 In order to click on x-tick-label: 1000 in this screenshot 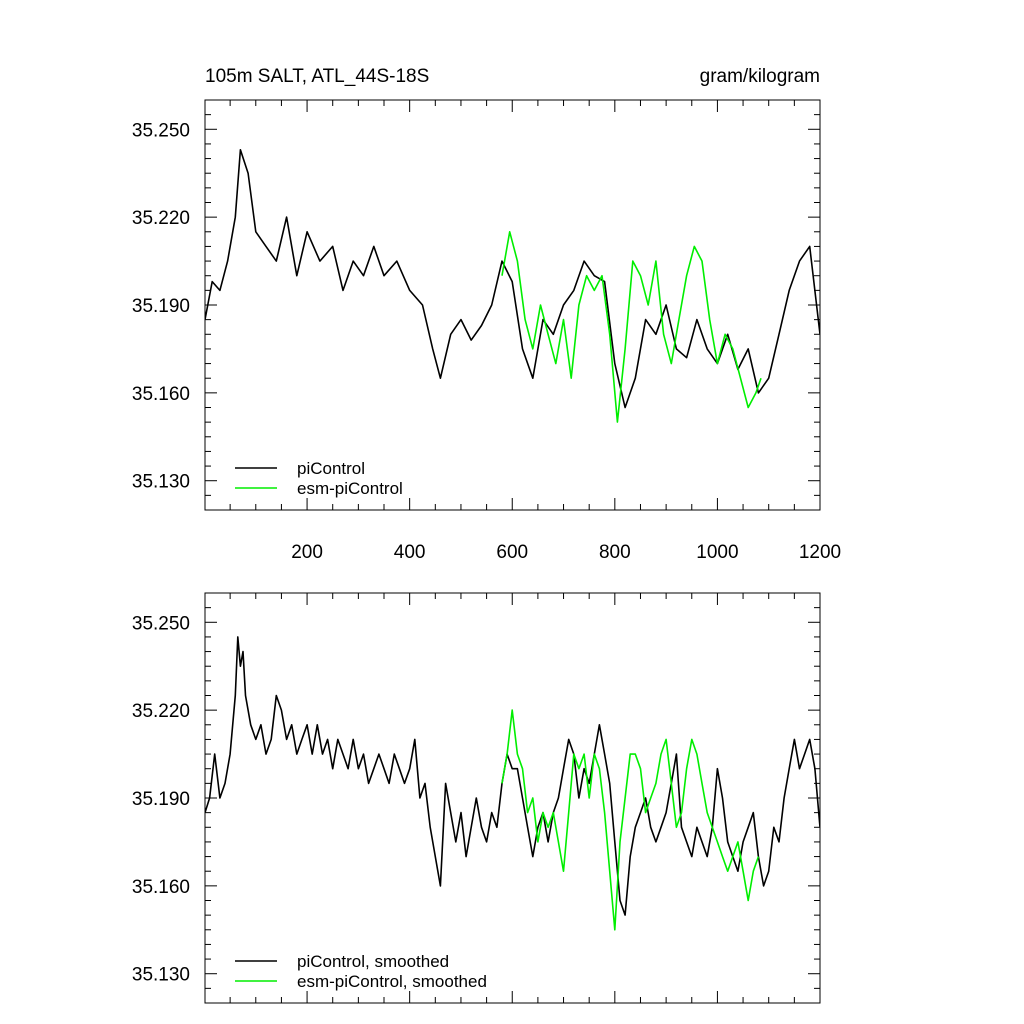, I will do `click(717, 552)`.